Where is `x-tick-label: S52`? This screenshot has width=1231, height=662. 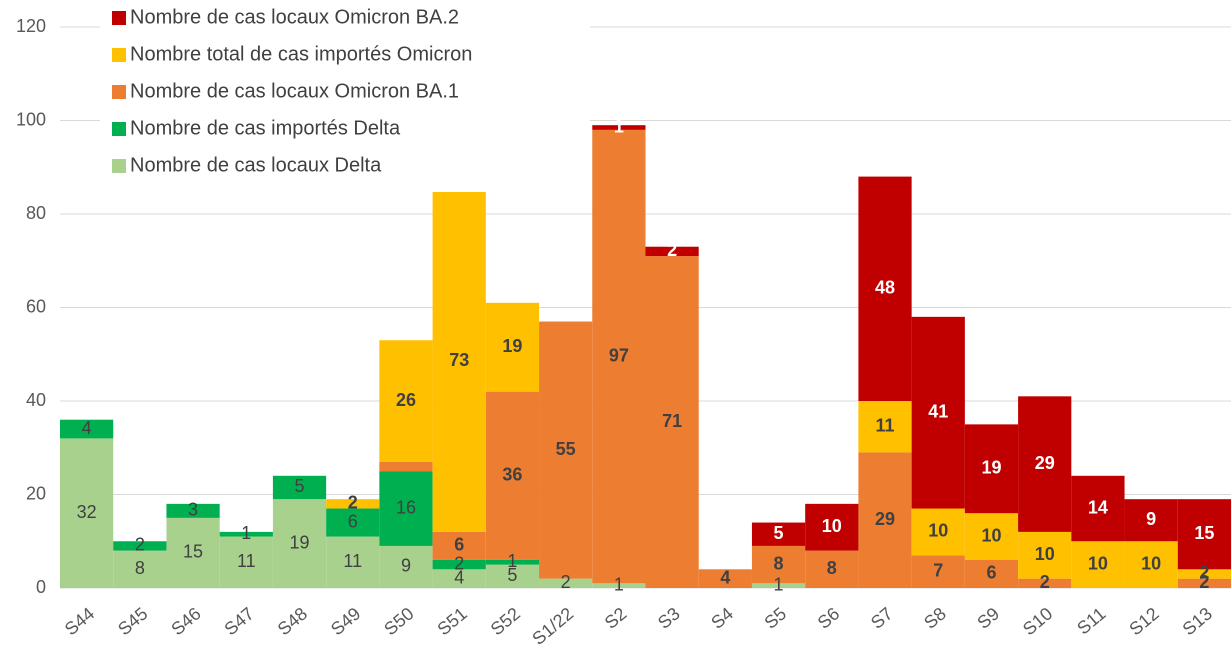
x-tick-label: S52 is located at coordinates (505, 621).